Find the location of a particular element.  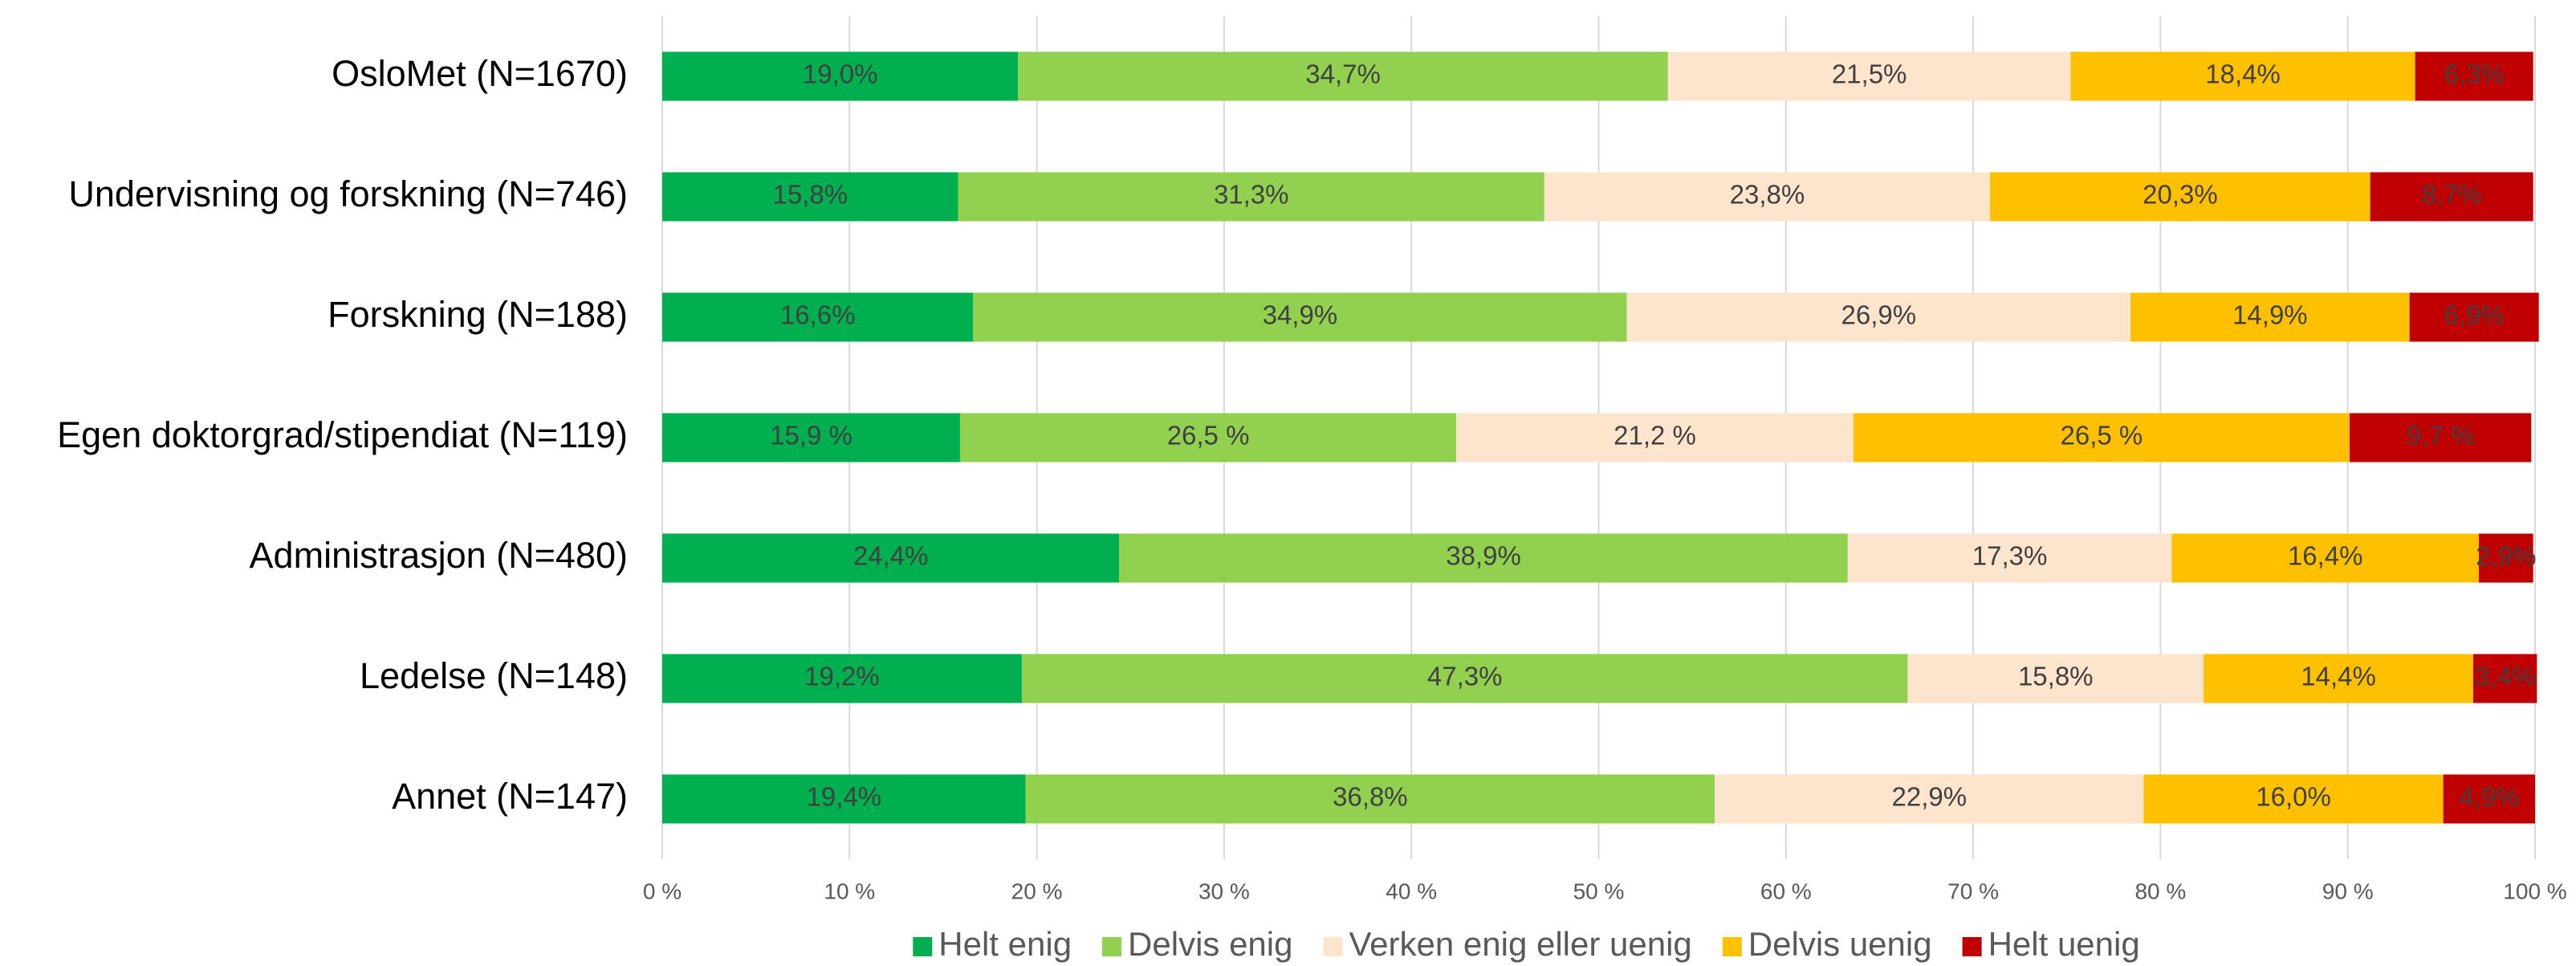

data-label: 24,4% is located at coordinates (891, 556).